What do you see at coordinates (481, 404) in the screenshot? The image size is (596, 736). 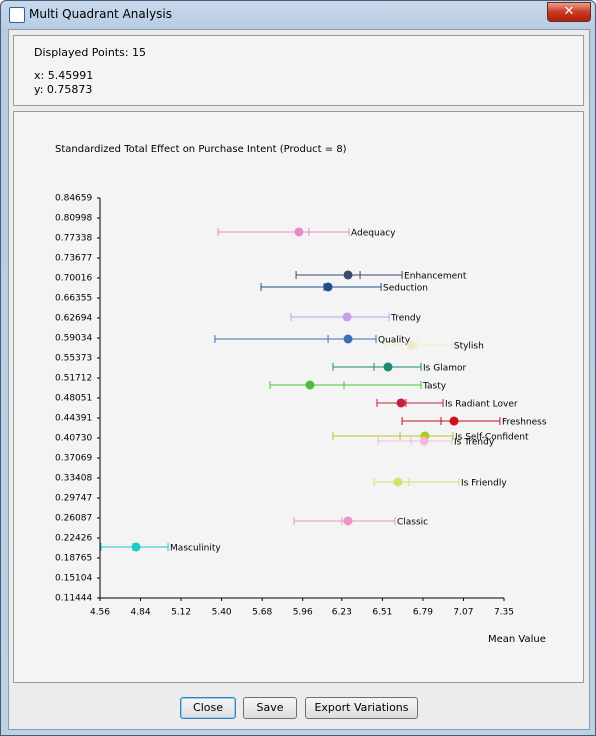 I see `point-label: Is Radiant Lover` at bounding box center [481, 404].